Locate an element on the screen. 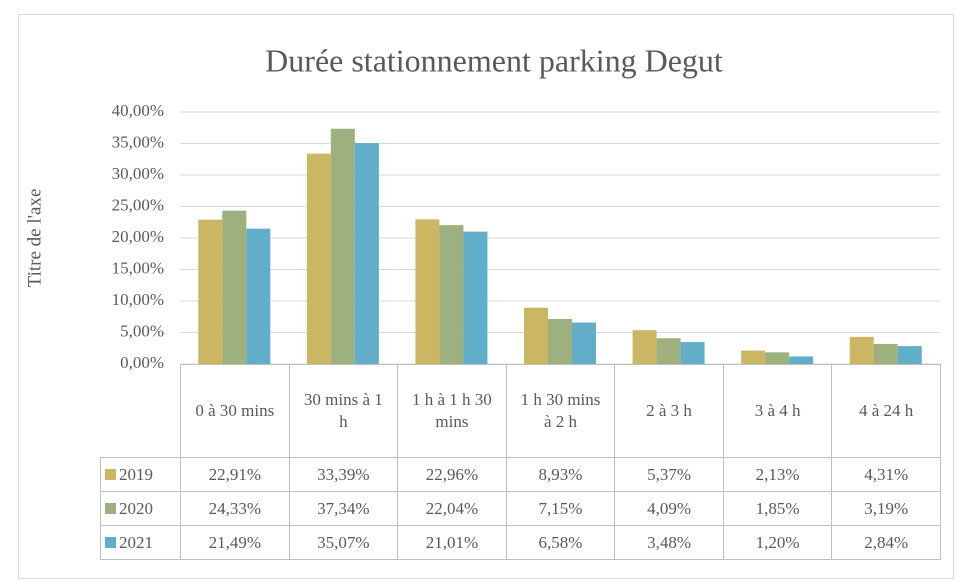 The width and height of the screenshot is (956, 581). table-value: 24,33% is located at coordinates (235, 508).